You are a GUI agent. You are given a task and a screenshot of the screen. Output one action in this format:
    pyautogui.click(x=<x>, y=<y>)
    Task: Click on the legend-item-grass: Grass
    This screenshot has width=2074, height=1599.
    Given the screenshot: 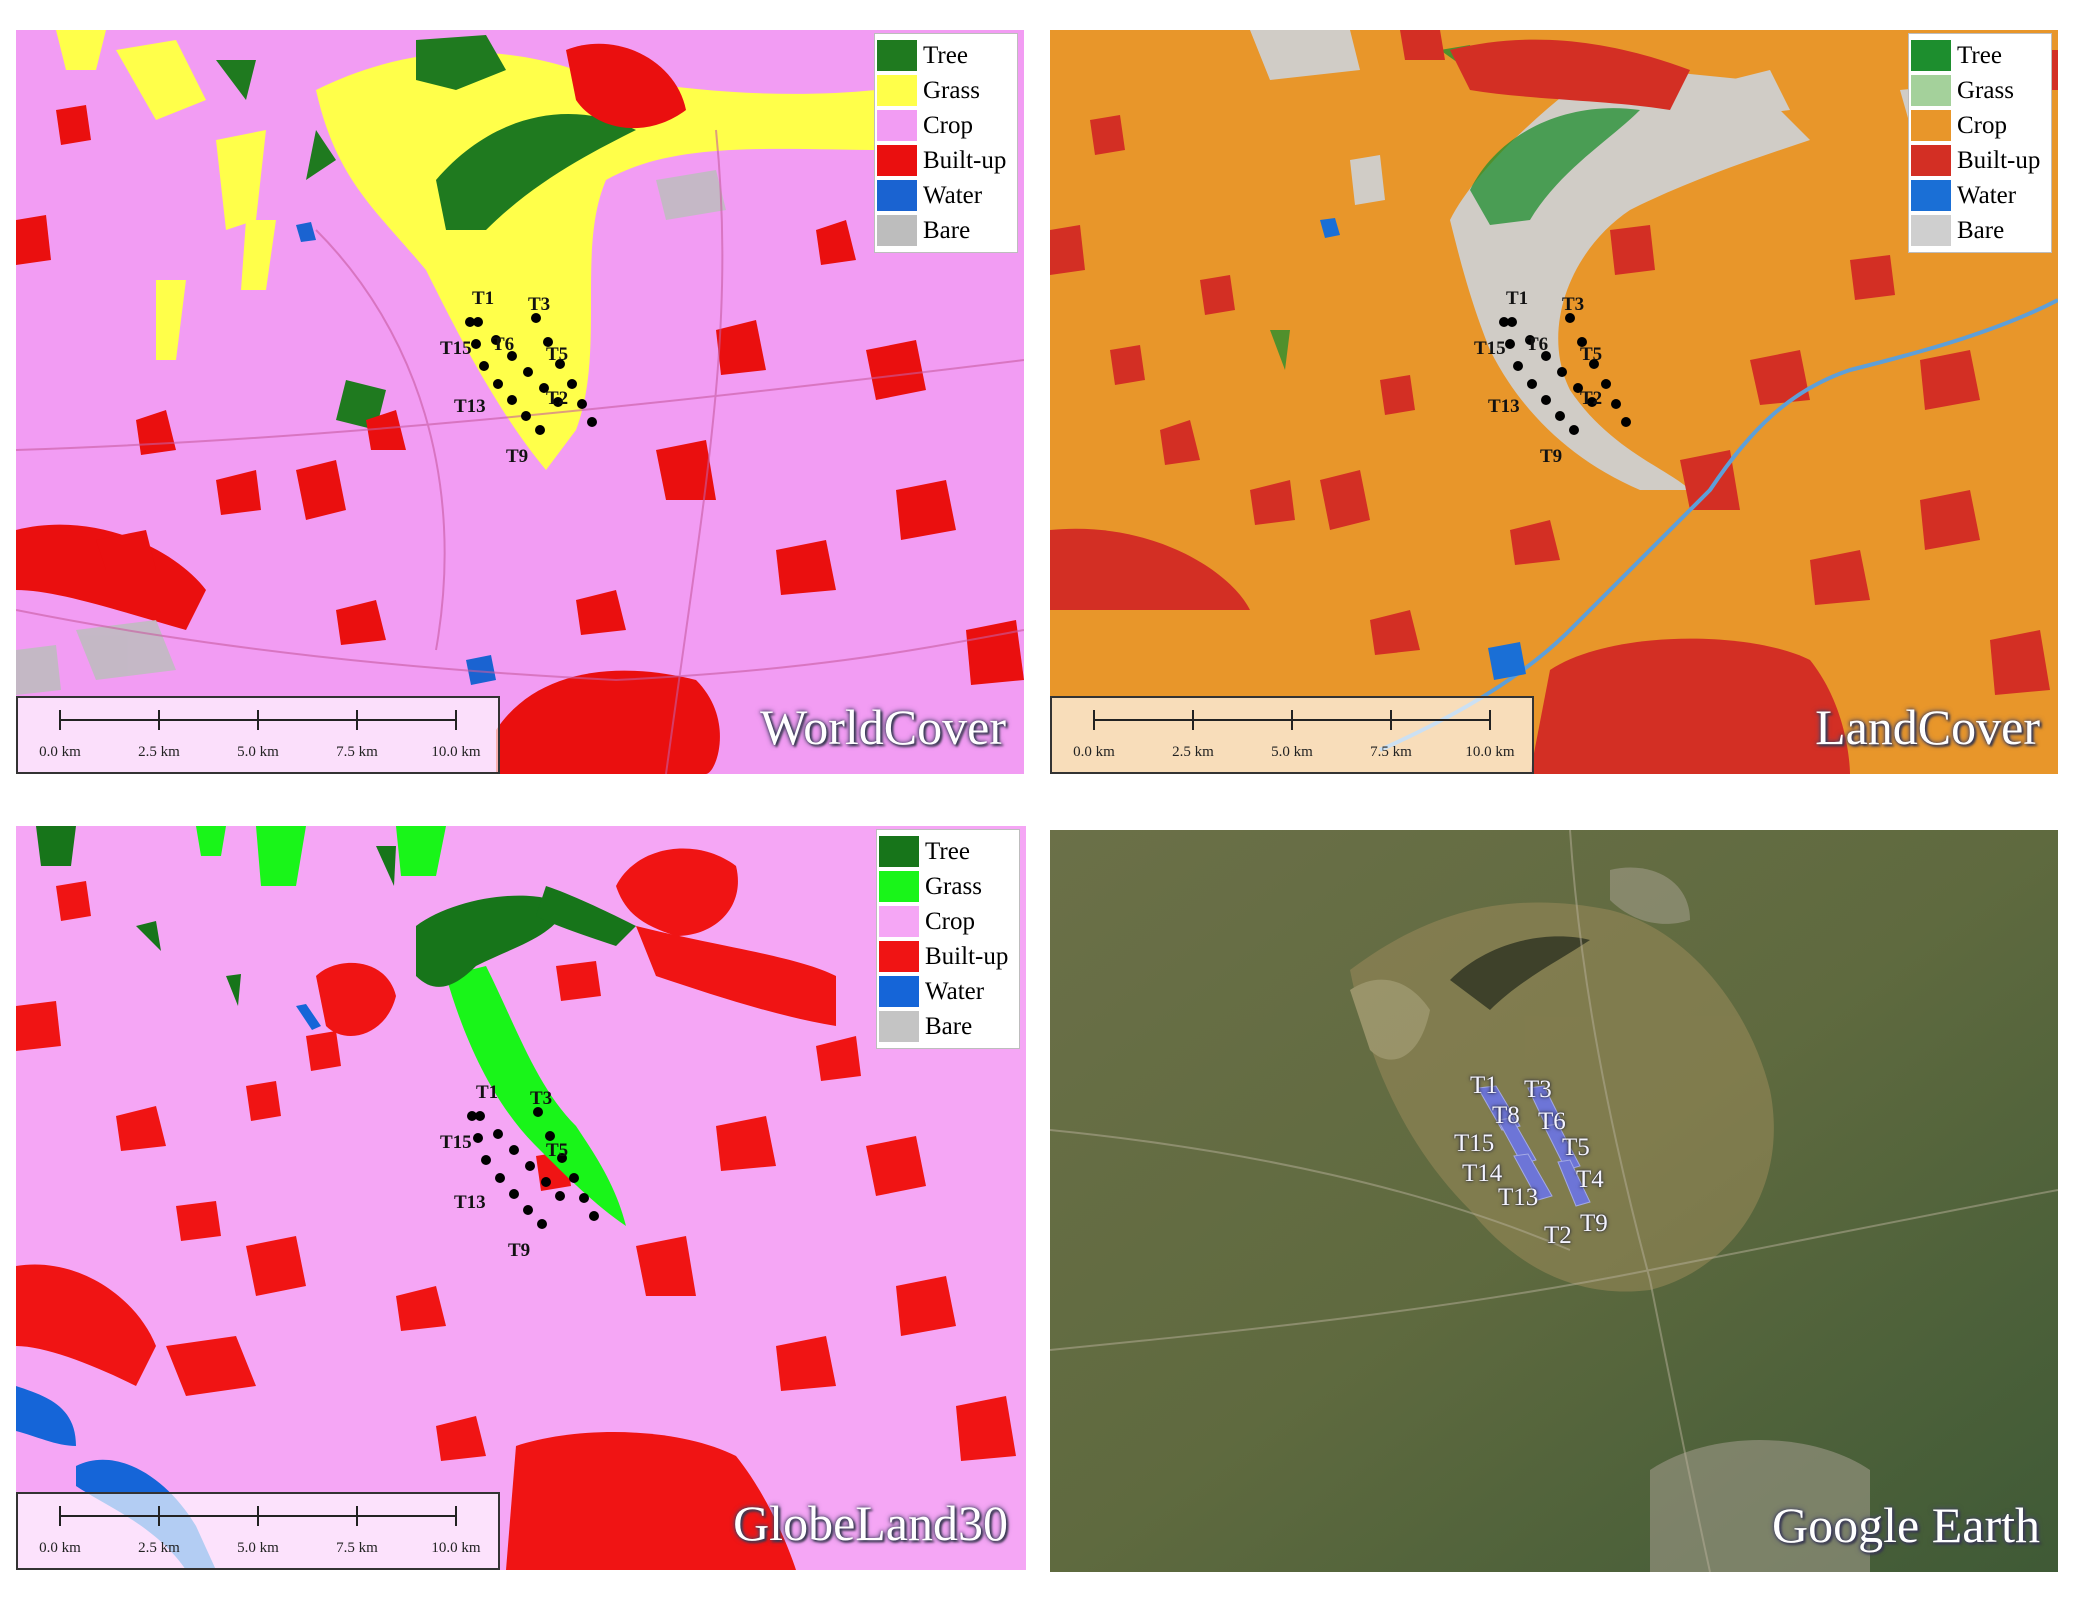 What is the action you would take?
    pyautogui.click(x=946, y=90)
    